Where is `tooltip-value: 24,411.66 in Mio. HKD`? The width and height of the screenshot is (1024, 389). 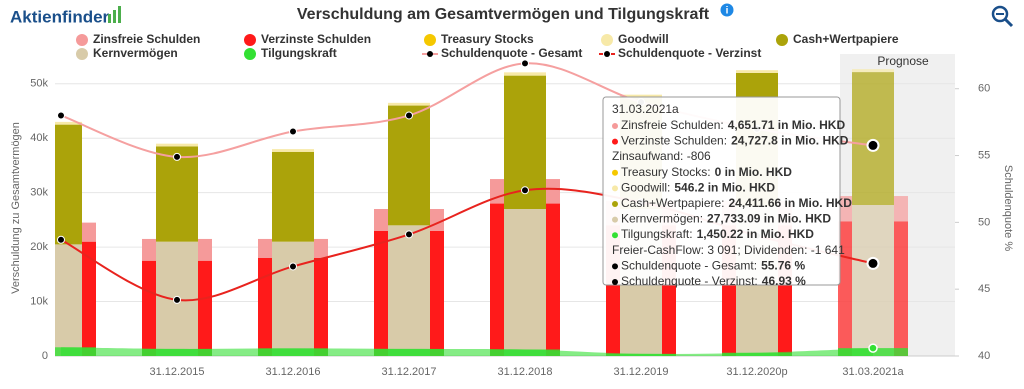
tooltip-value: 24,411.66 in Mio. HKD is located at coordinates (791, 203).